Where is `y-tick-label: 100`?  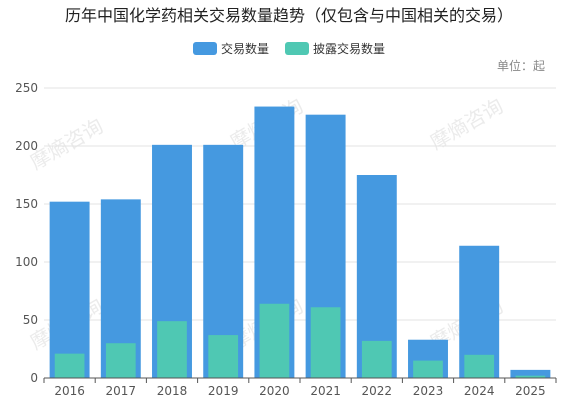 y-tick-label: 100 is located at coordinates (26, 262).